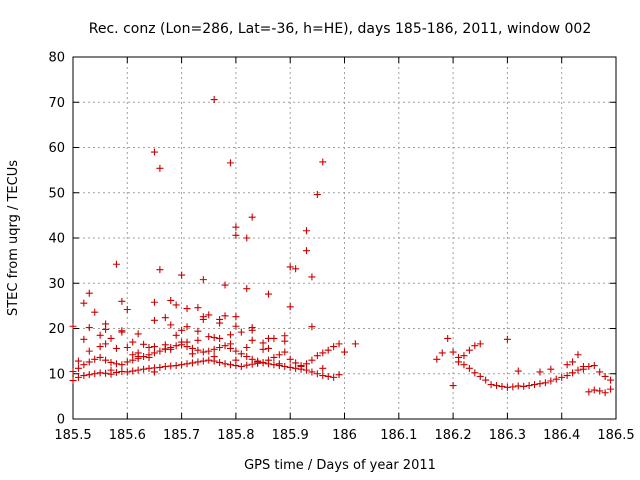 Image resolution: width=640 pixels, height=480 pixels. Describe the element at coordinates (56, 329) in the screenshot. I see `y-tick-label: 20` at that location.